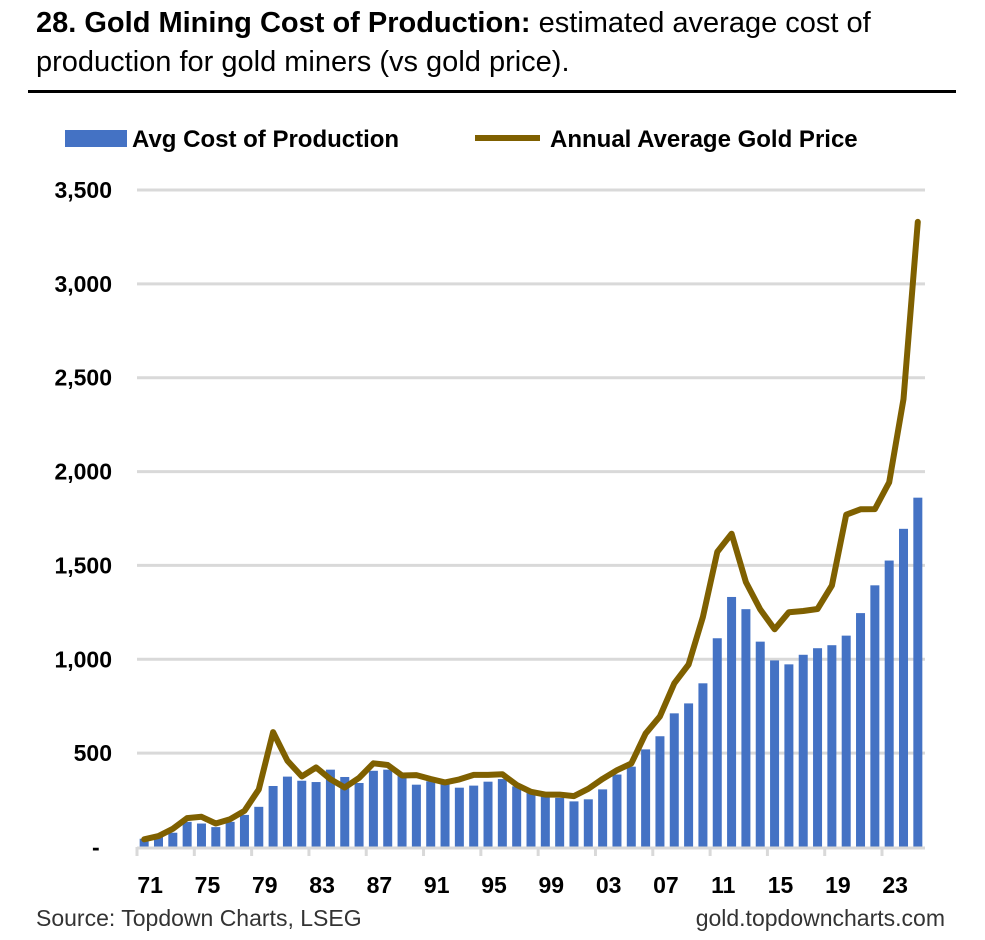 The width and height of the screenshot is (985, 940). Describe the element at coordinates (83, 518) in the screenshot. I see `y-axis-labels: - 500 1,000 1,500 2,000 2,500 3,000 3,500` at that location.